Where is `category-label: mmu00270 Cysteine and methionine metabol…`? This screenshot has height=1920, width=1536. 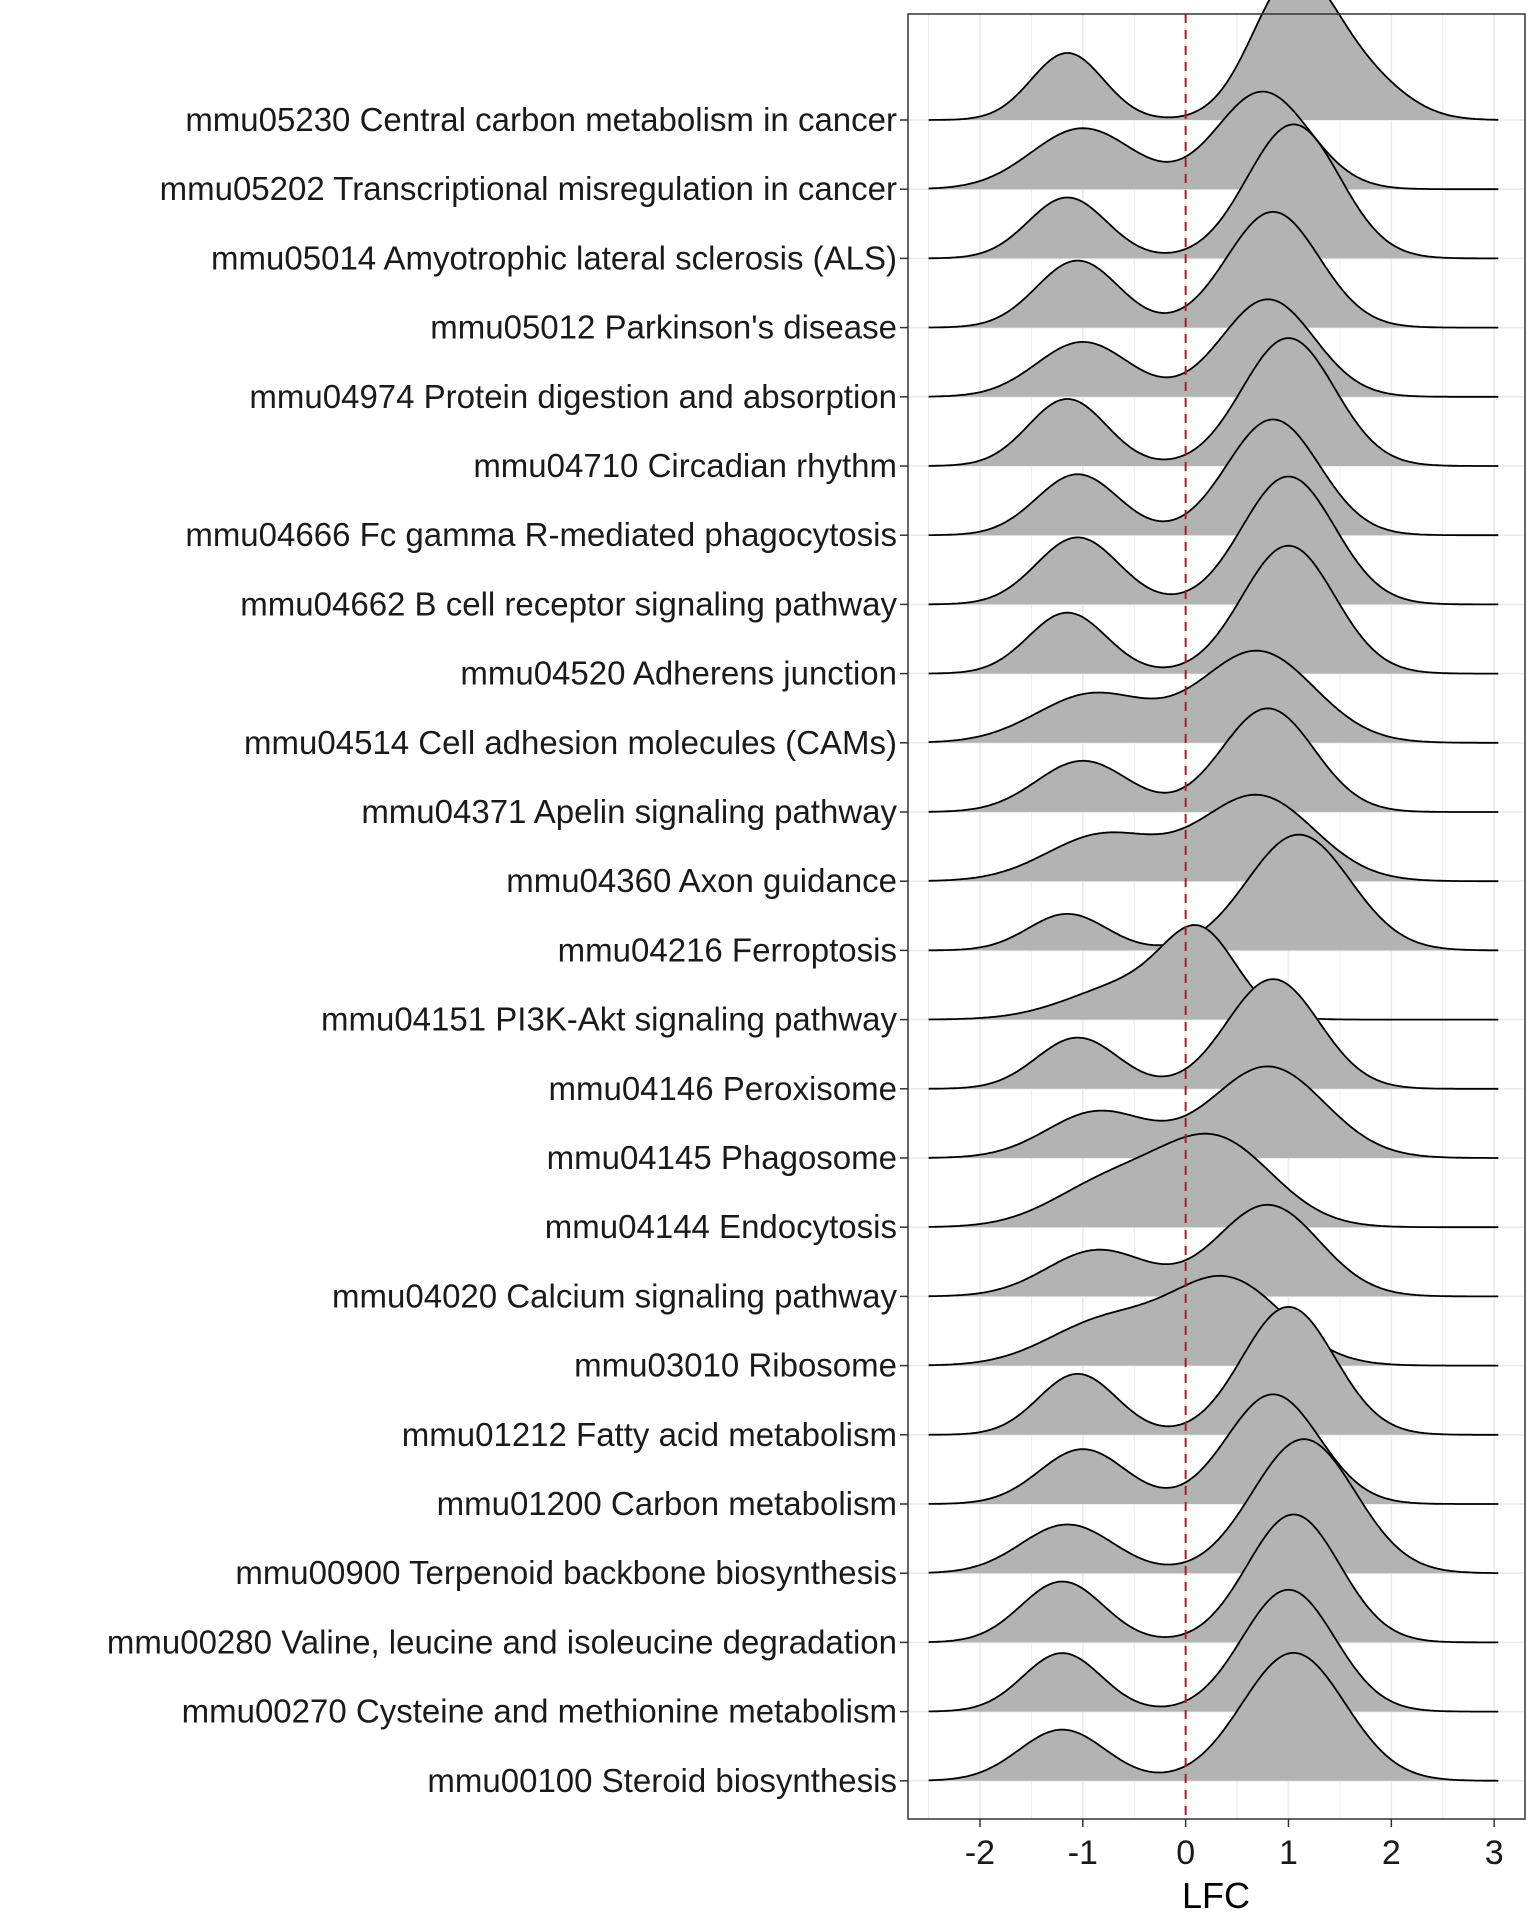 category-label: mmu00270 Cysteine and methionine metabol… is located at coordinates (539, 1711).